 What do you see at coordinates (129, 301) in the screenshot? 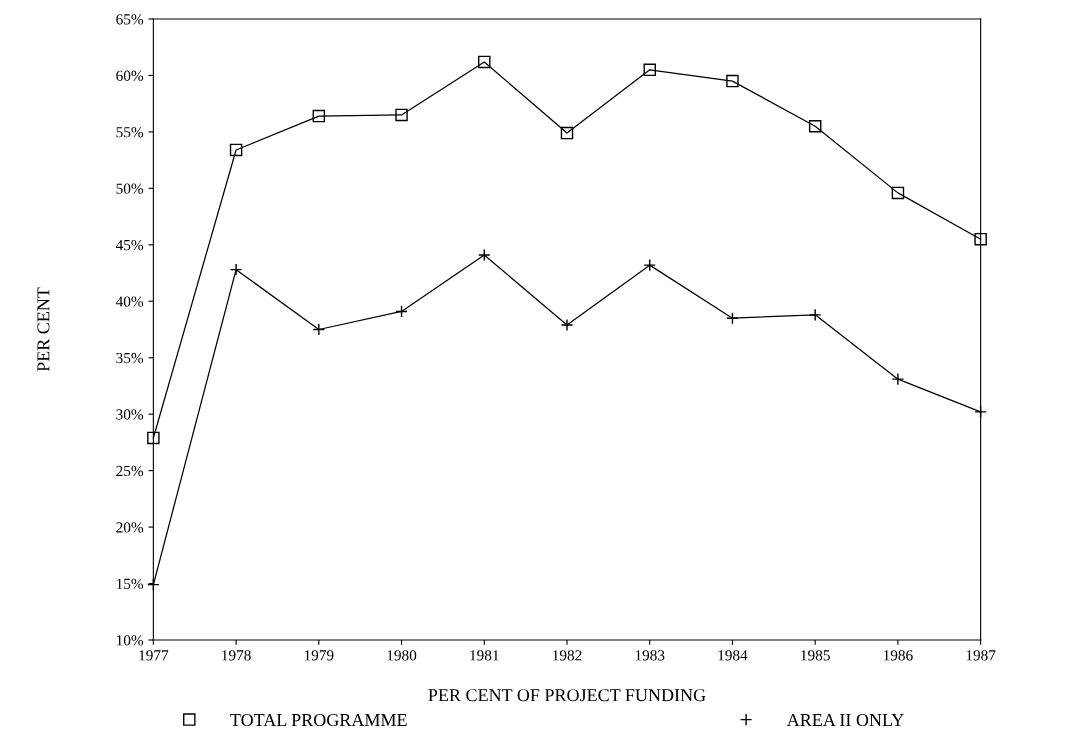
I see `y-tick-label: 40%` at bounding box center [129, 301].